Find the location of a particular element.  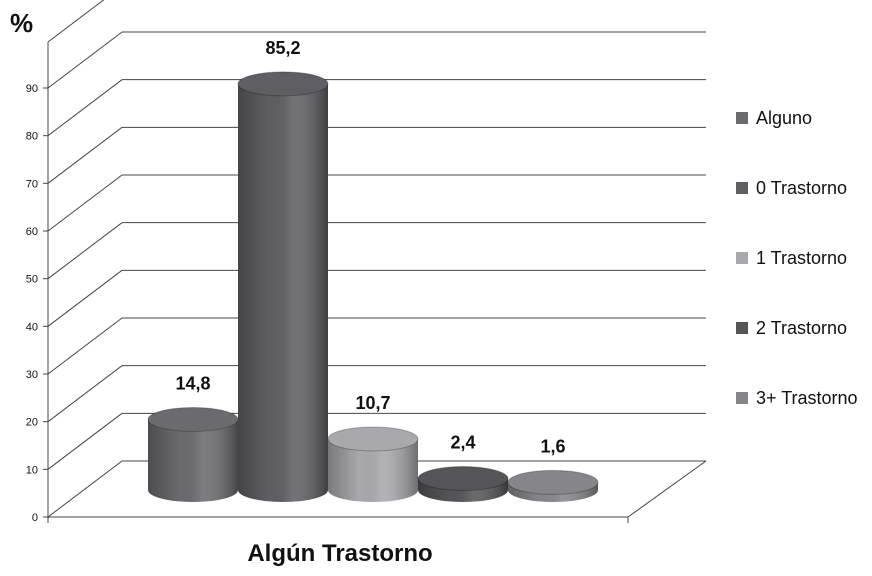

legend-item: 1 Trastorno is located at coordinates (797, 258).